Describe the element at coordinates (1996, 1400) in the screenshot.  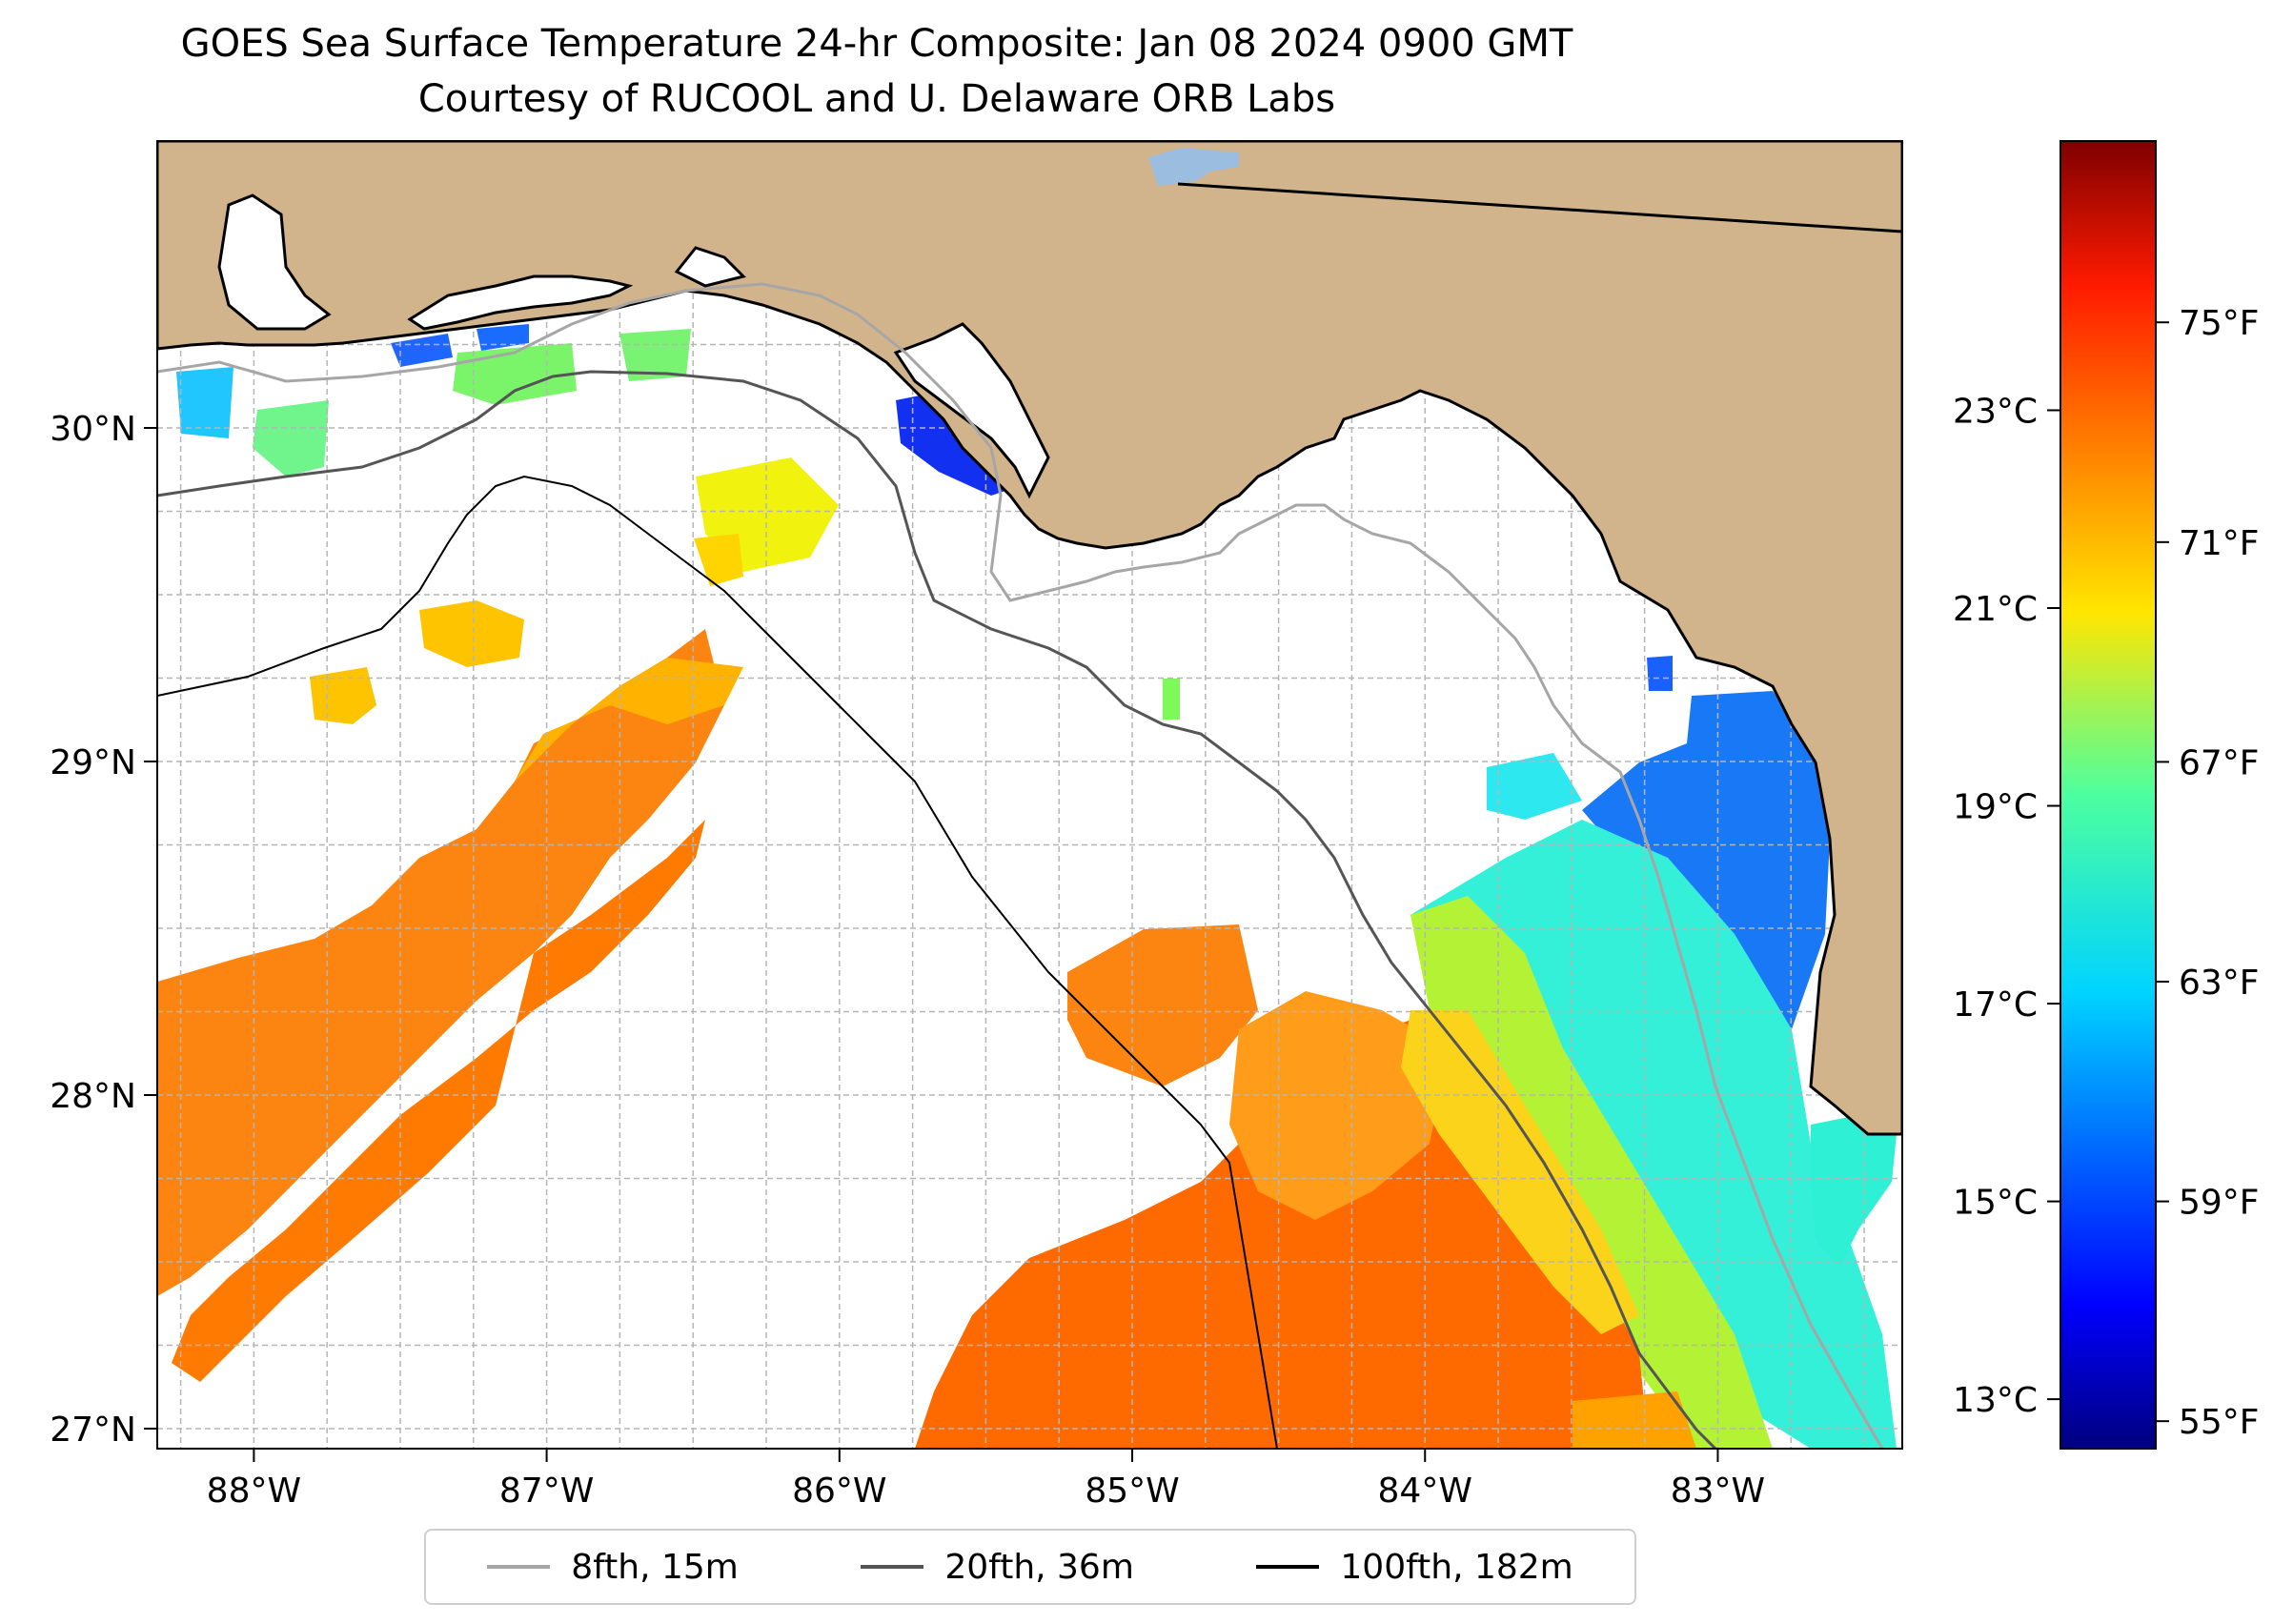
I see `colorbar-c-tick-label: 13°C` at that location.